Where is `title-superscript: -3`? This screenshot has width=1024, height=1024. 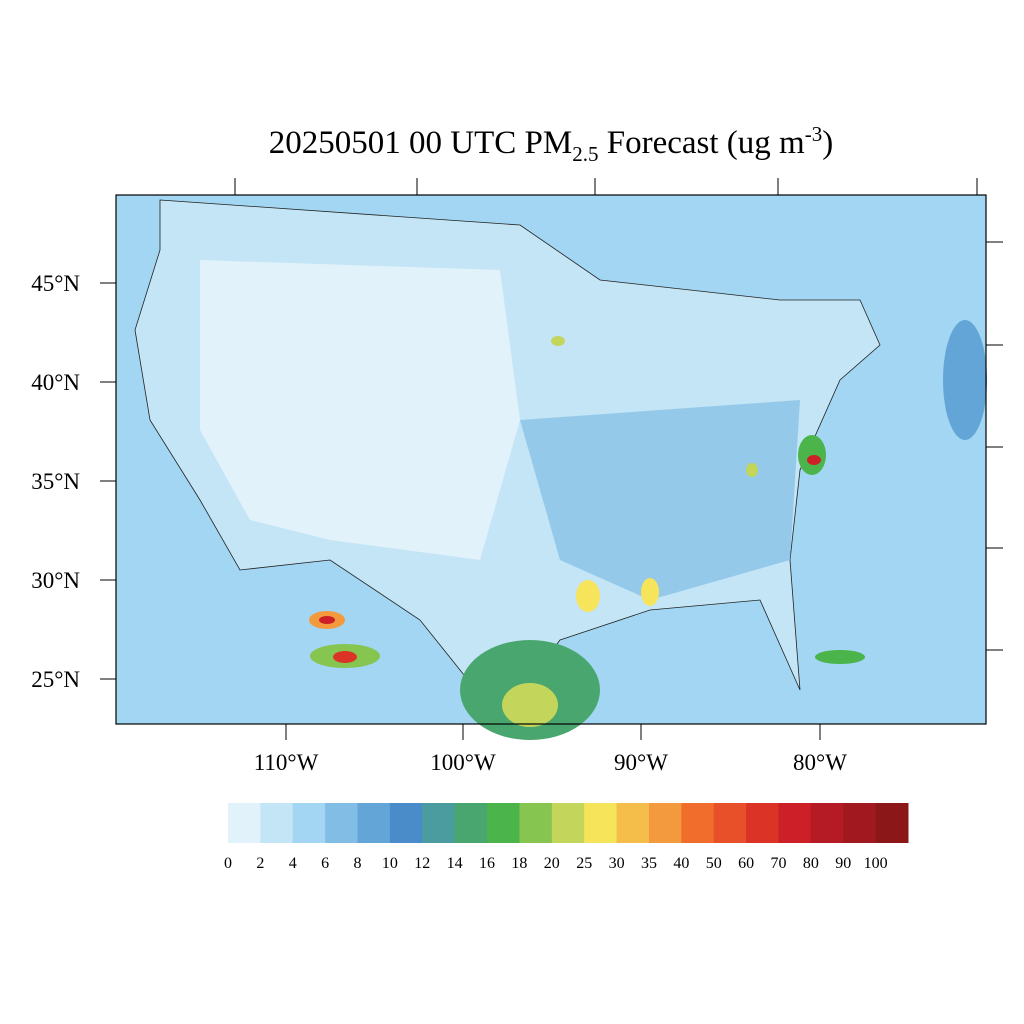 title-superscript: -3 is located at coordinates (814, 134).